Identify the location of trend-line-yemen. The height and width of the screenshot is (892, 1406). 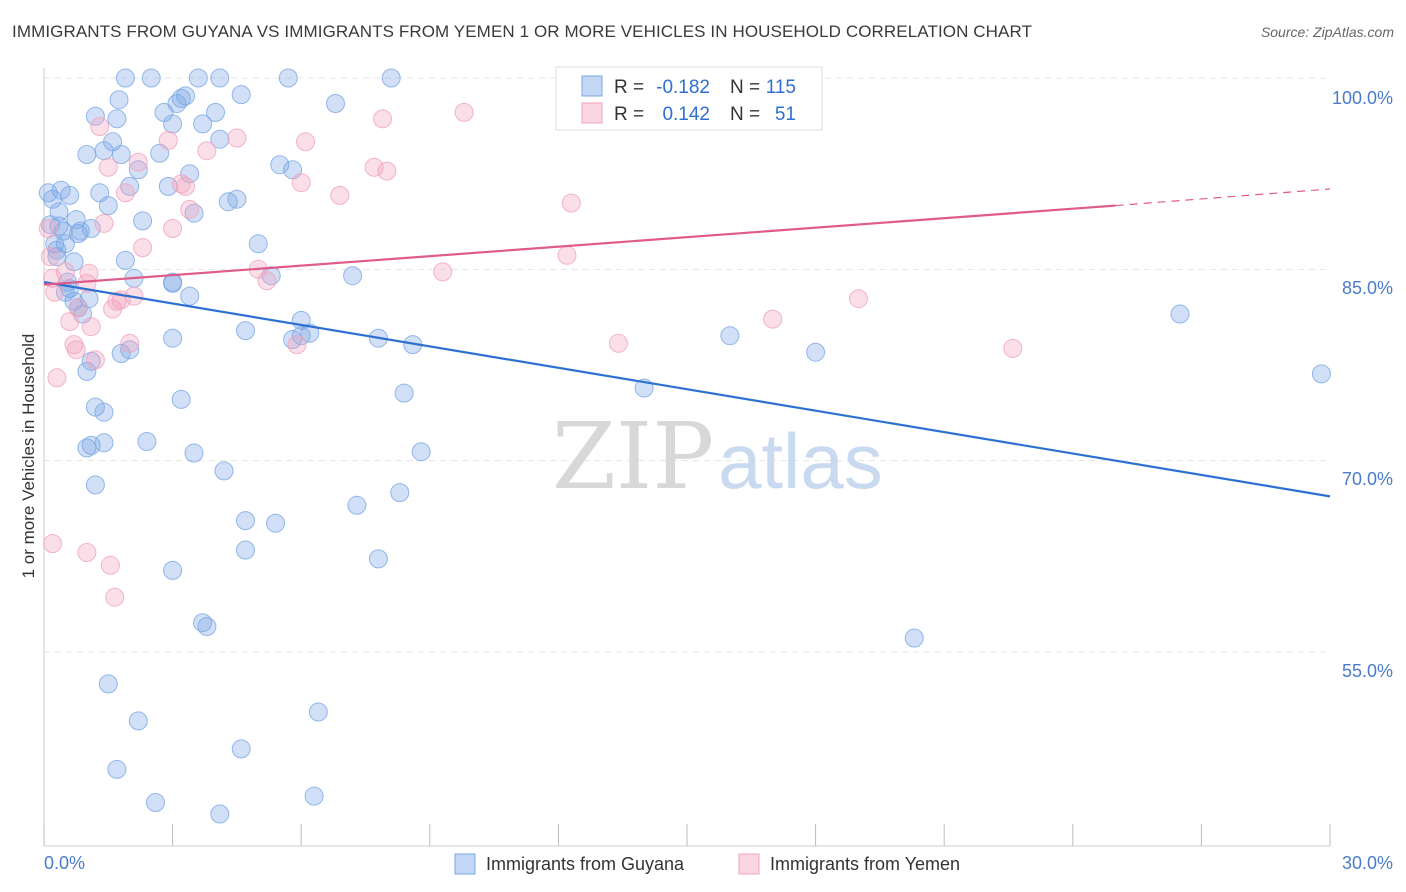
(579, 245).